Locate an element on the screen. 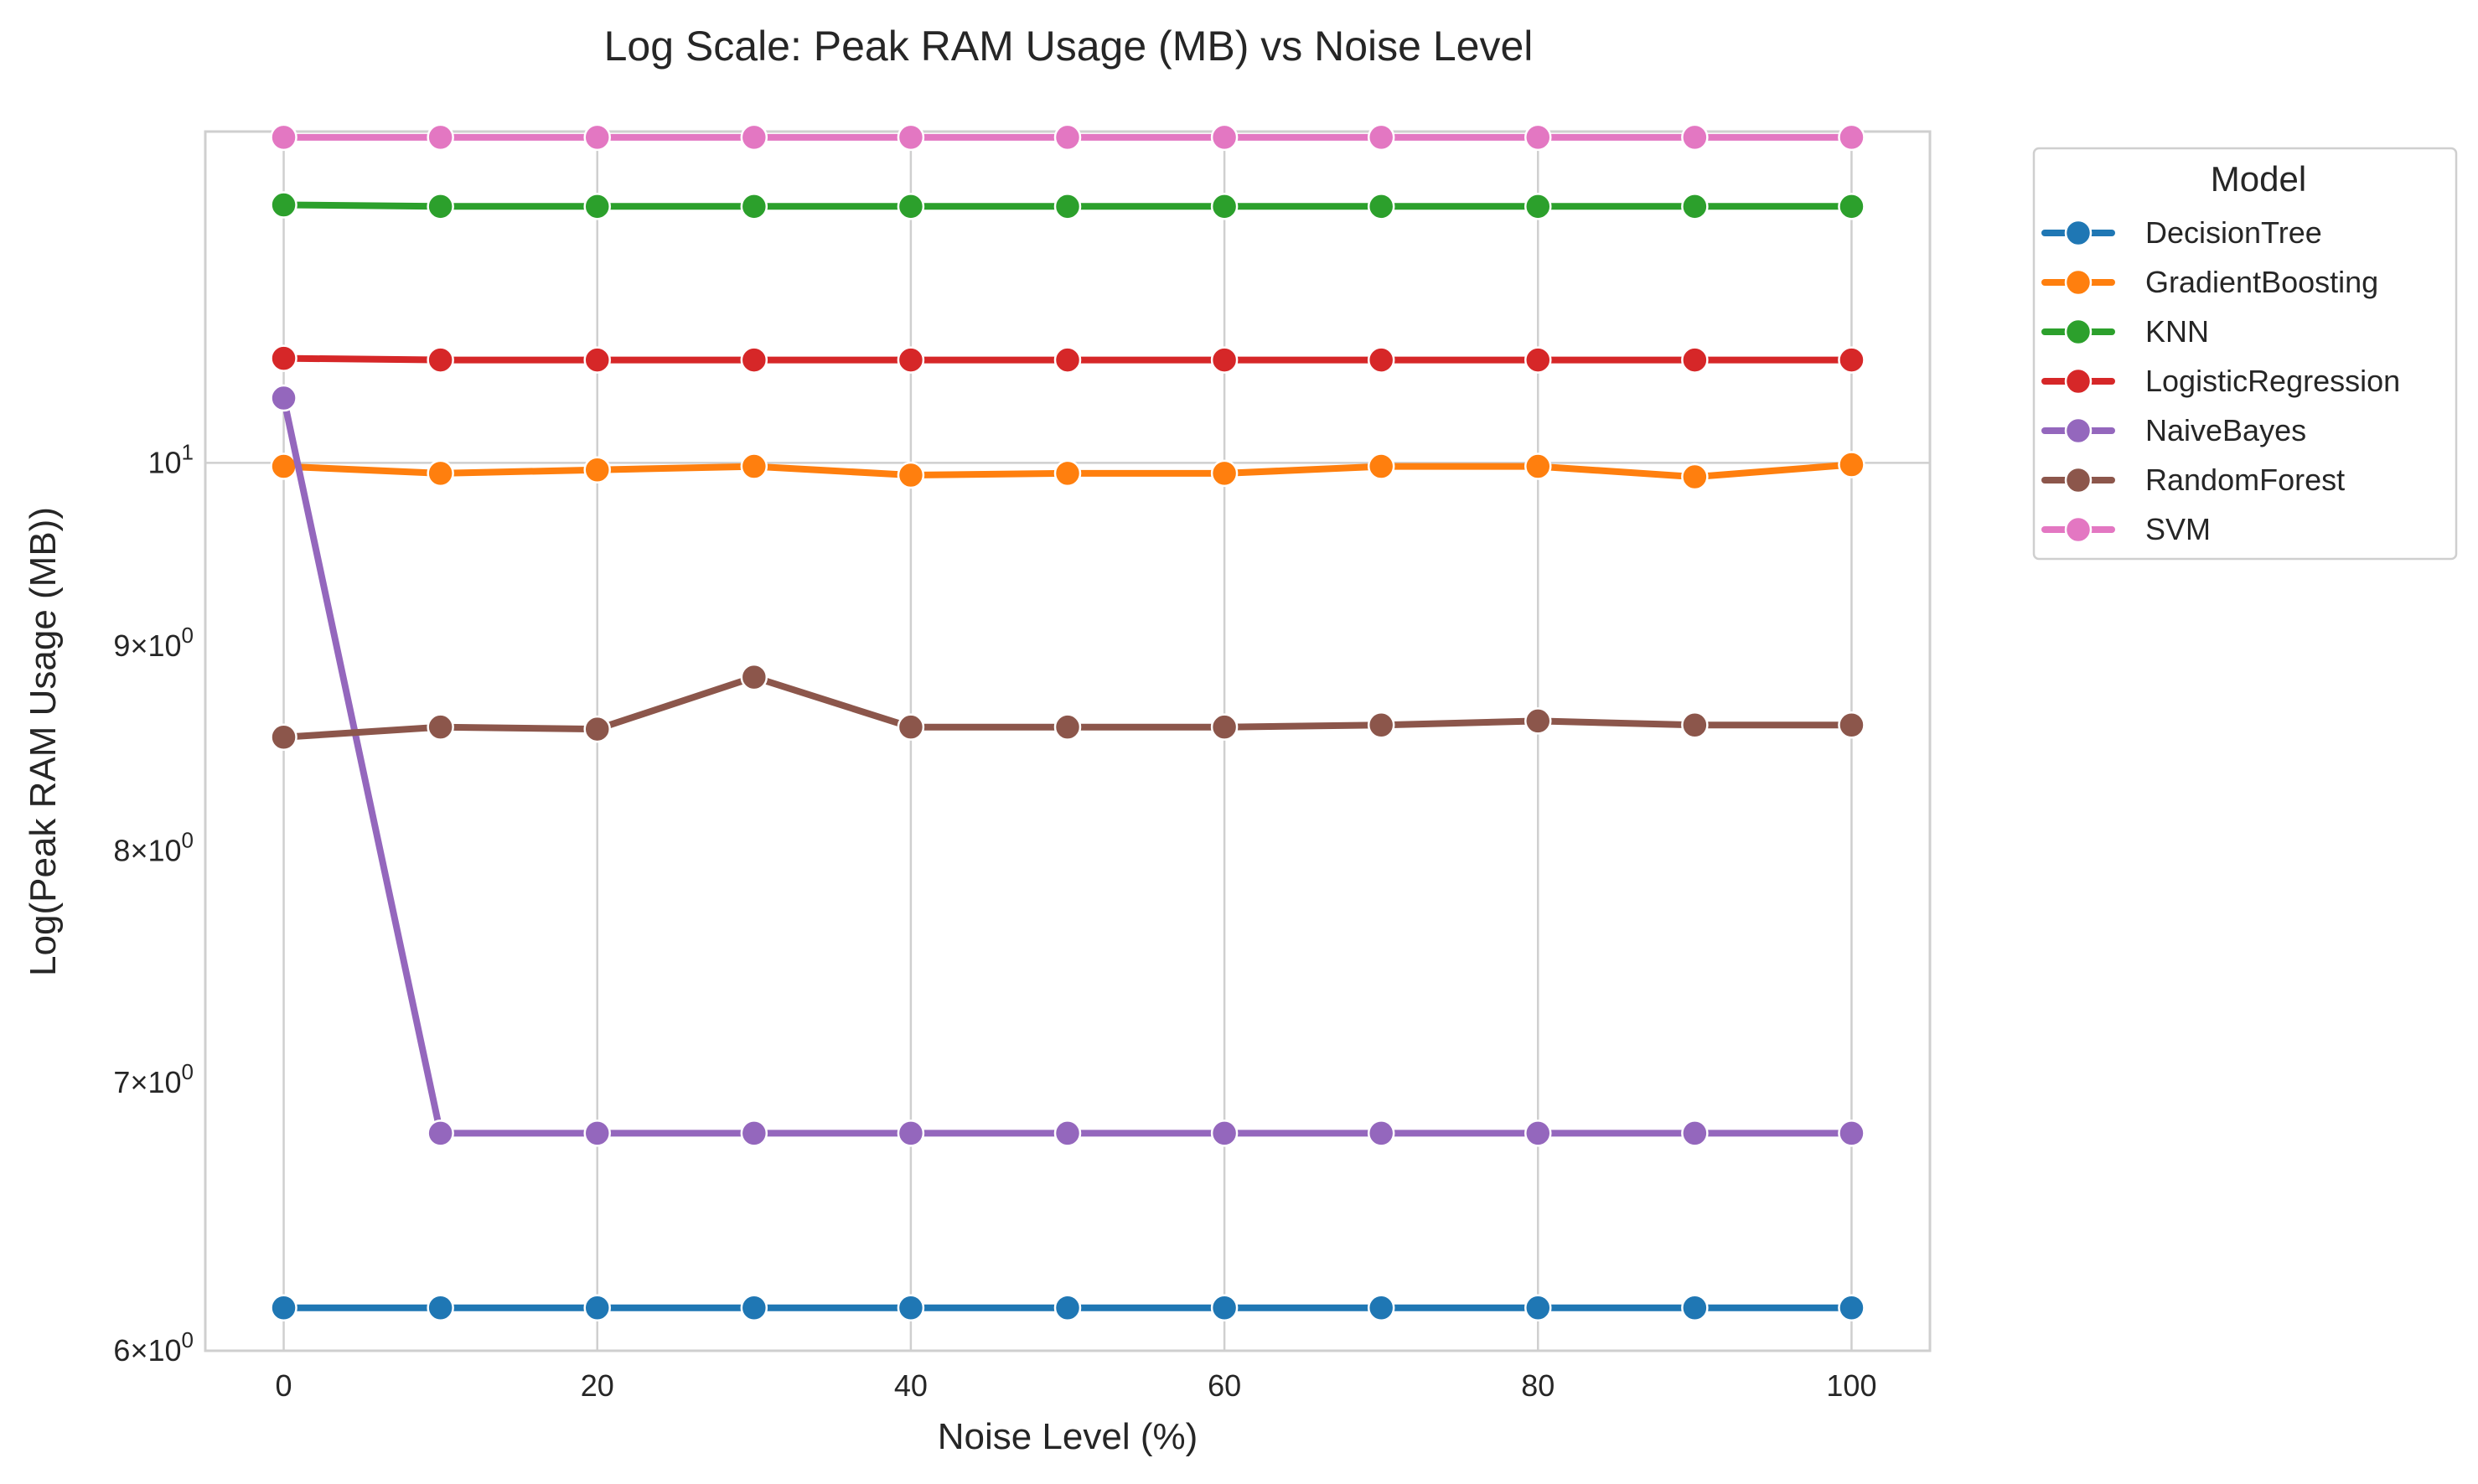  legend-item-GradientBoosting: GradientBoosting is located at coordinates (2209, 282).